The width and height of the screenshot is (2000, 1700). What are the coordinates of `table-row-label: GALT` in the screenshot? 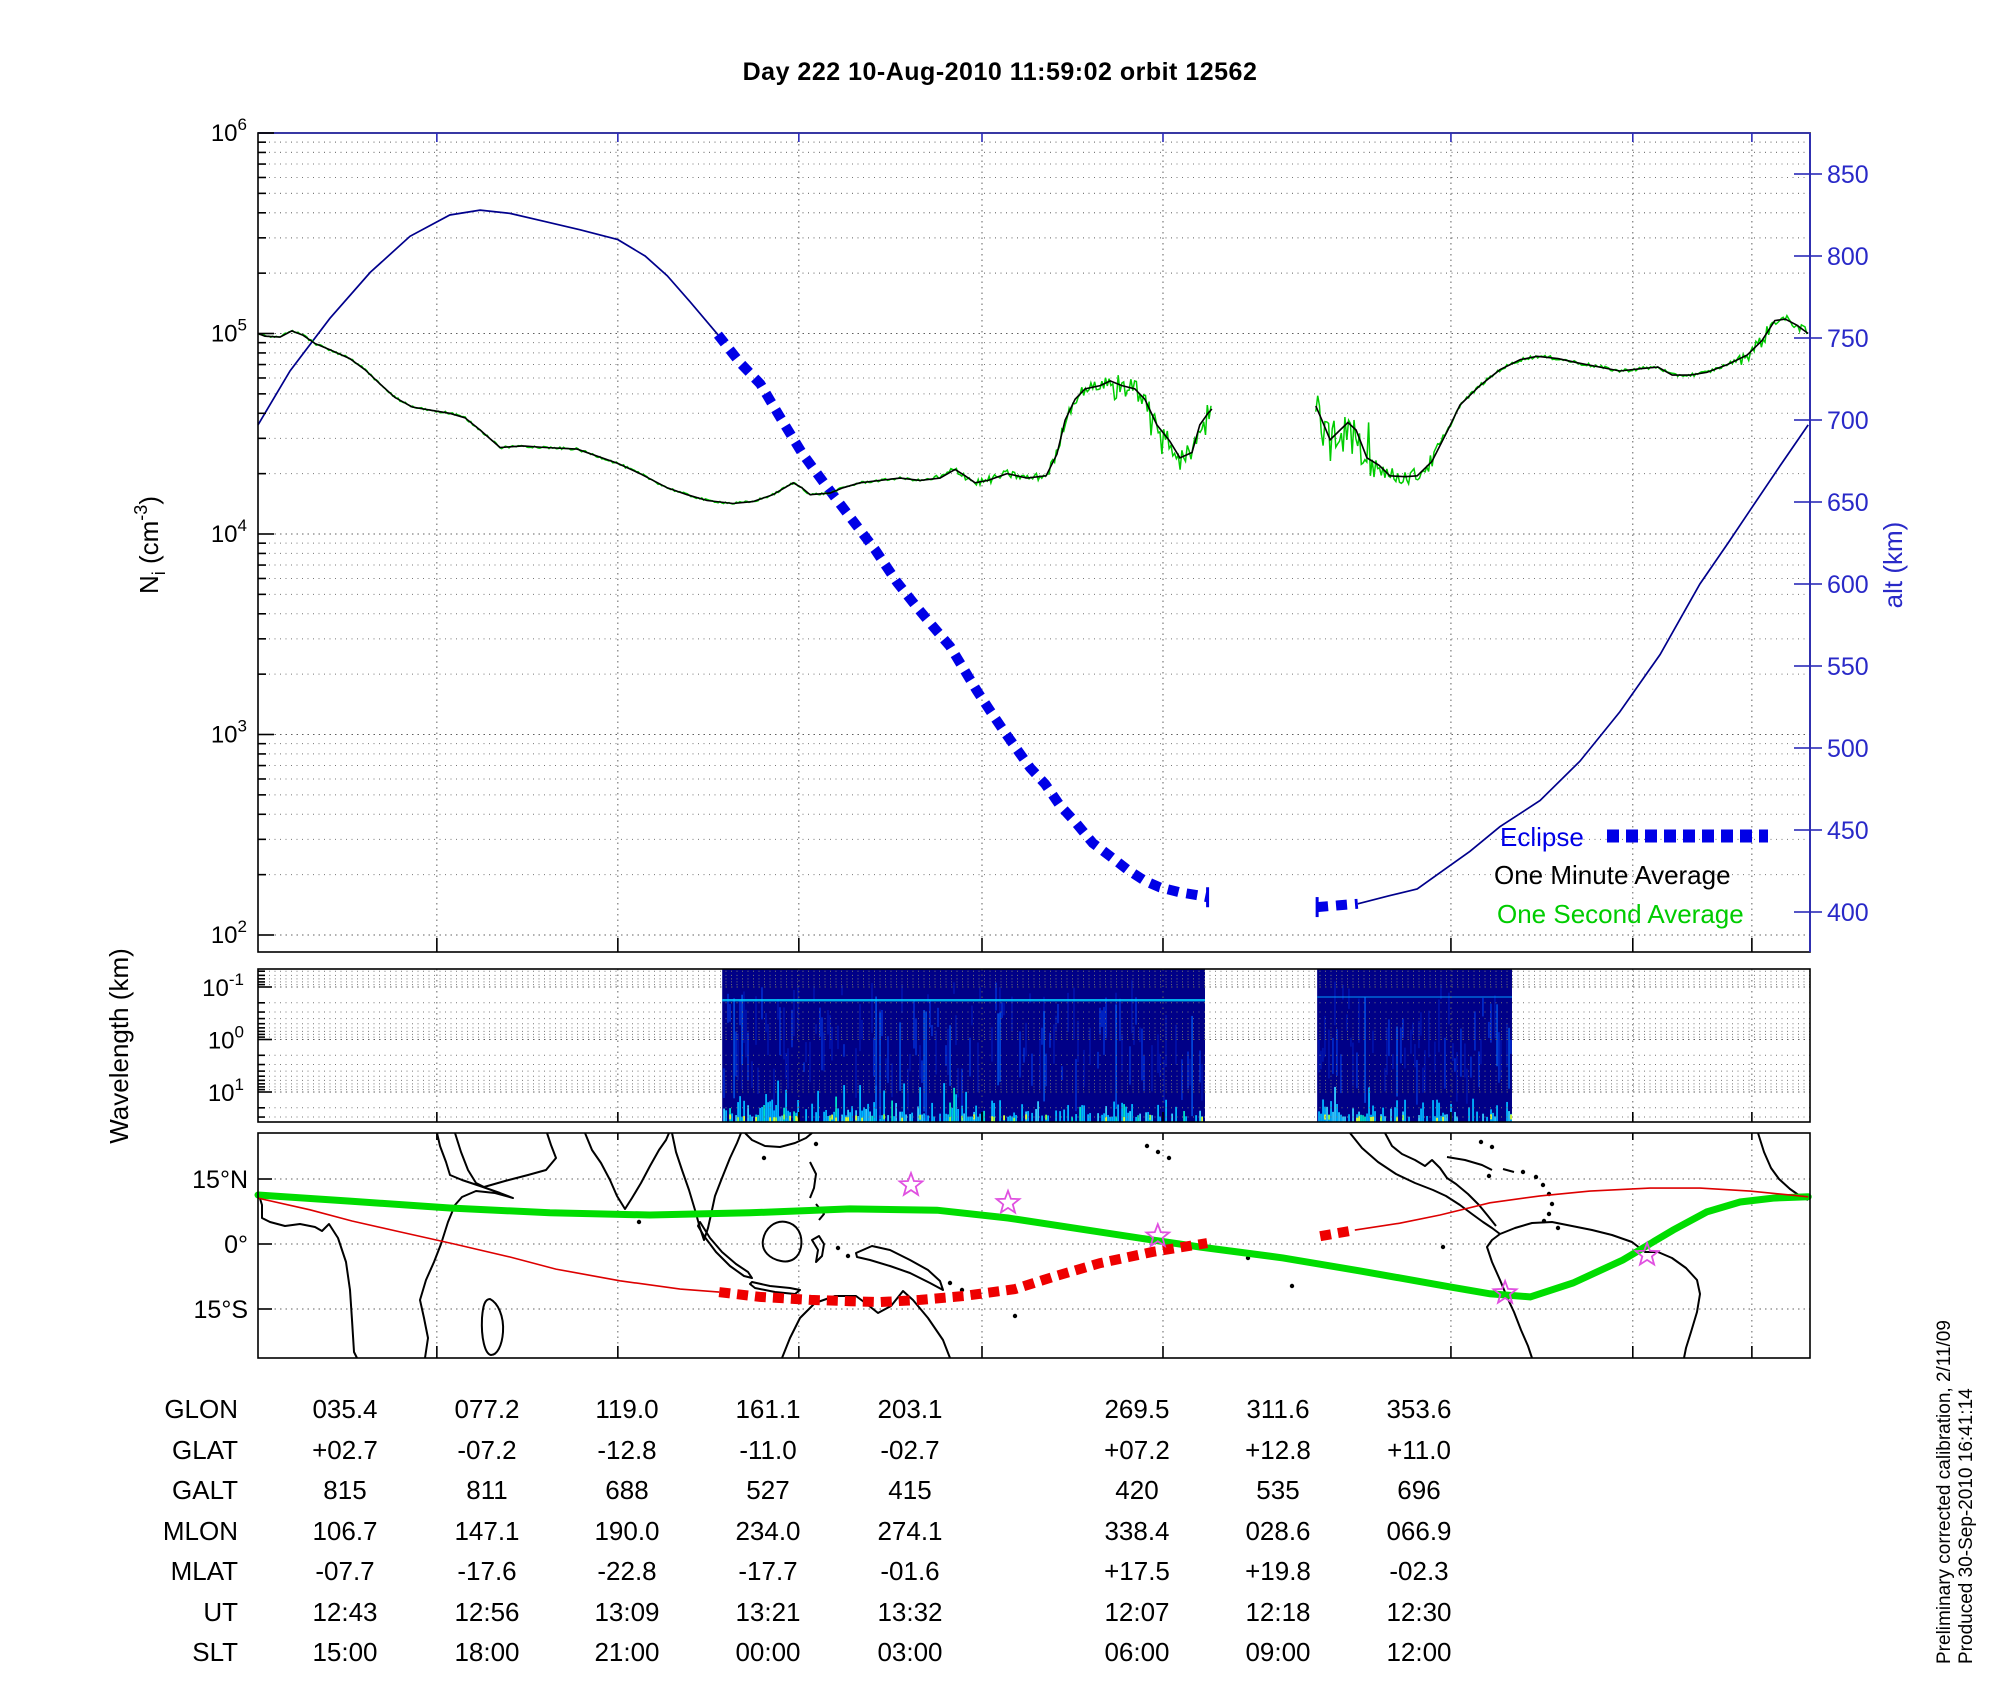 It's located at (205, 1490).